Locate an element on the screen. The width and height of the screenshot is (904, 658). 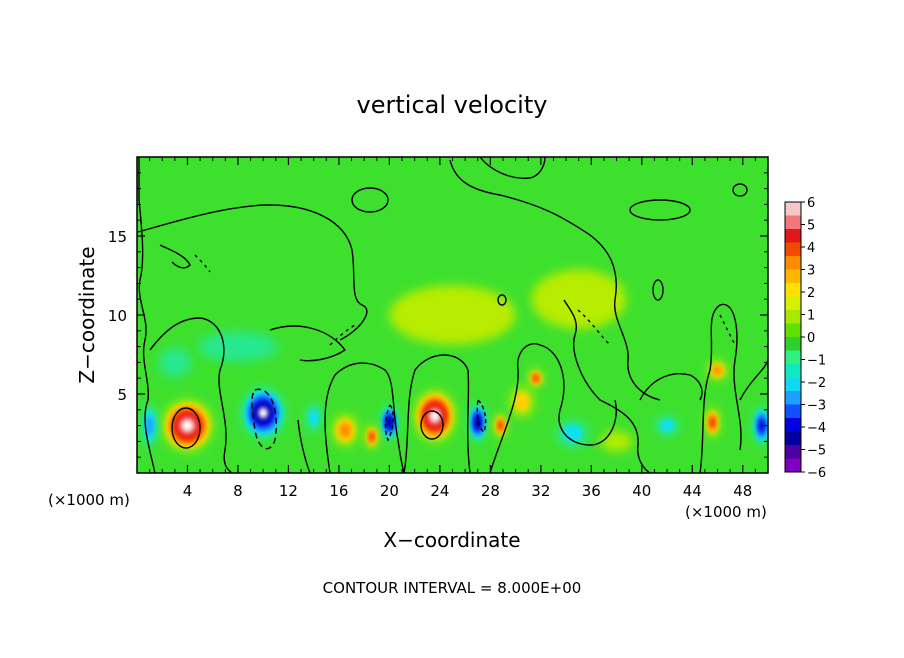
colorbar-tick-label: 0 is located at coordinates (811, 338).